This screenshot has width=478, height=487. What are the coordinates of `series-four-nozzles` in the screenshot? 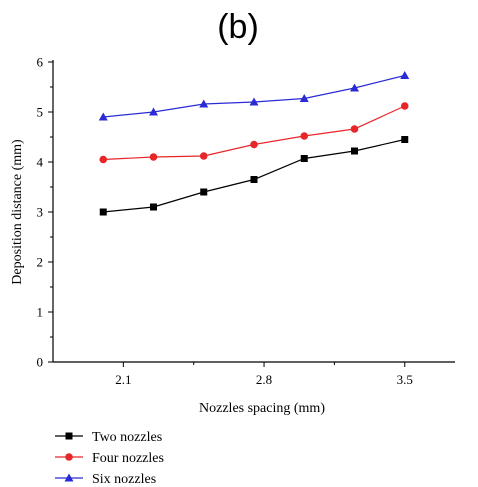 It's located at (254, 133).